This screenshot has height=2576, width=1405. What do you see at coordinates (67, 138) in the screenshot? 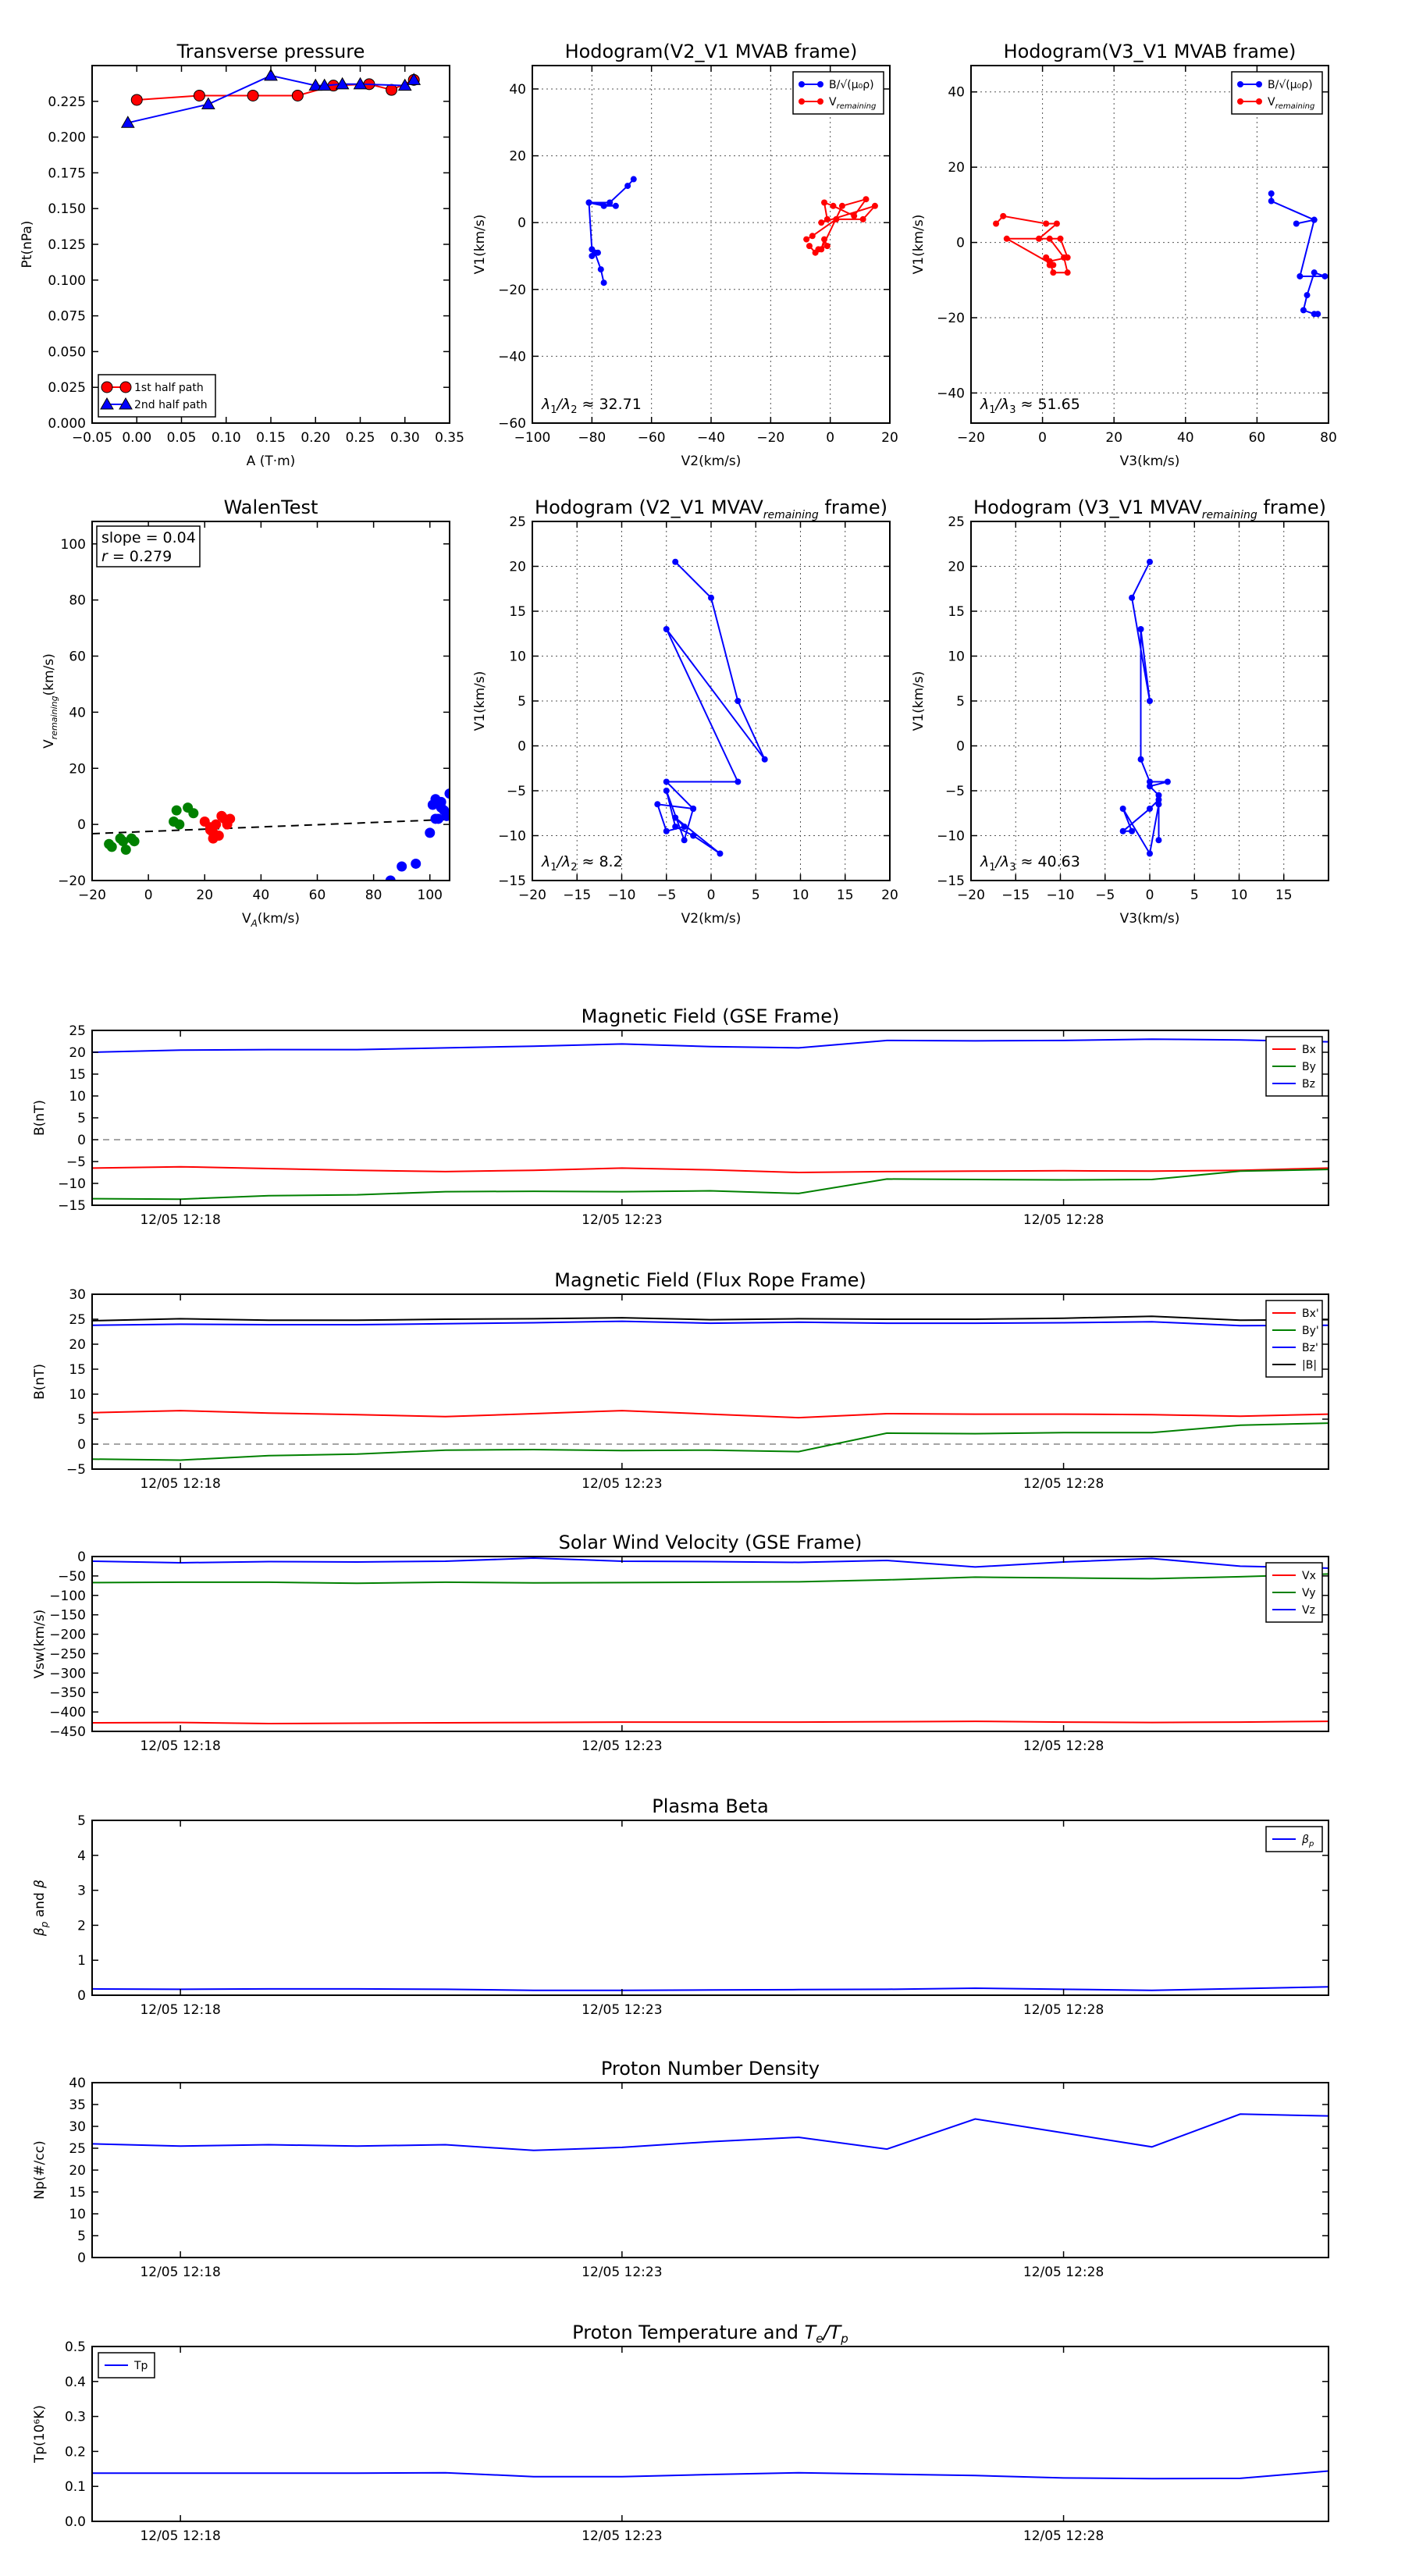
I see `y-tick-label: 0.200` at bounding box center [67, 138].